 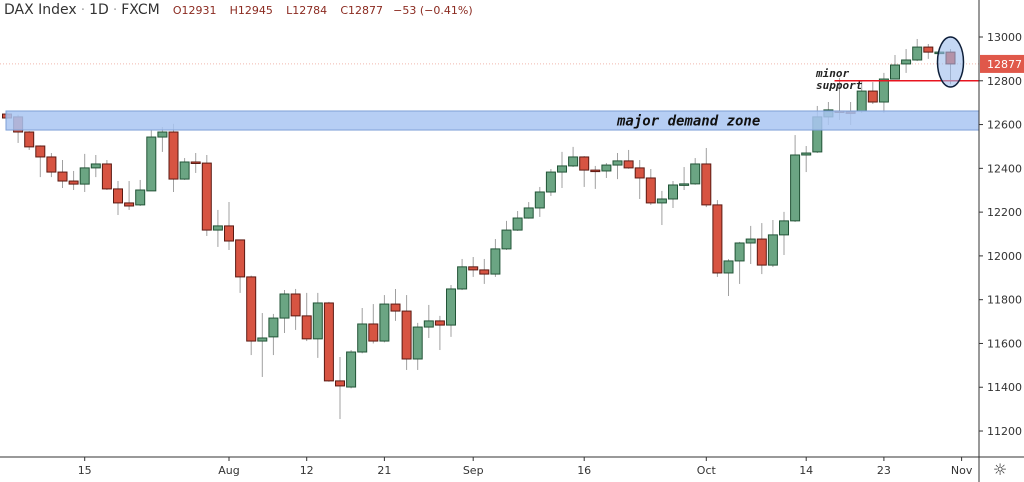 What do you see at coordinates (473, 470) in the screenshot?
I see `x-tick-label: Sep` at bounding box center [473, 470].